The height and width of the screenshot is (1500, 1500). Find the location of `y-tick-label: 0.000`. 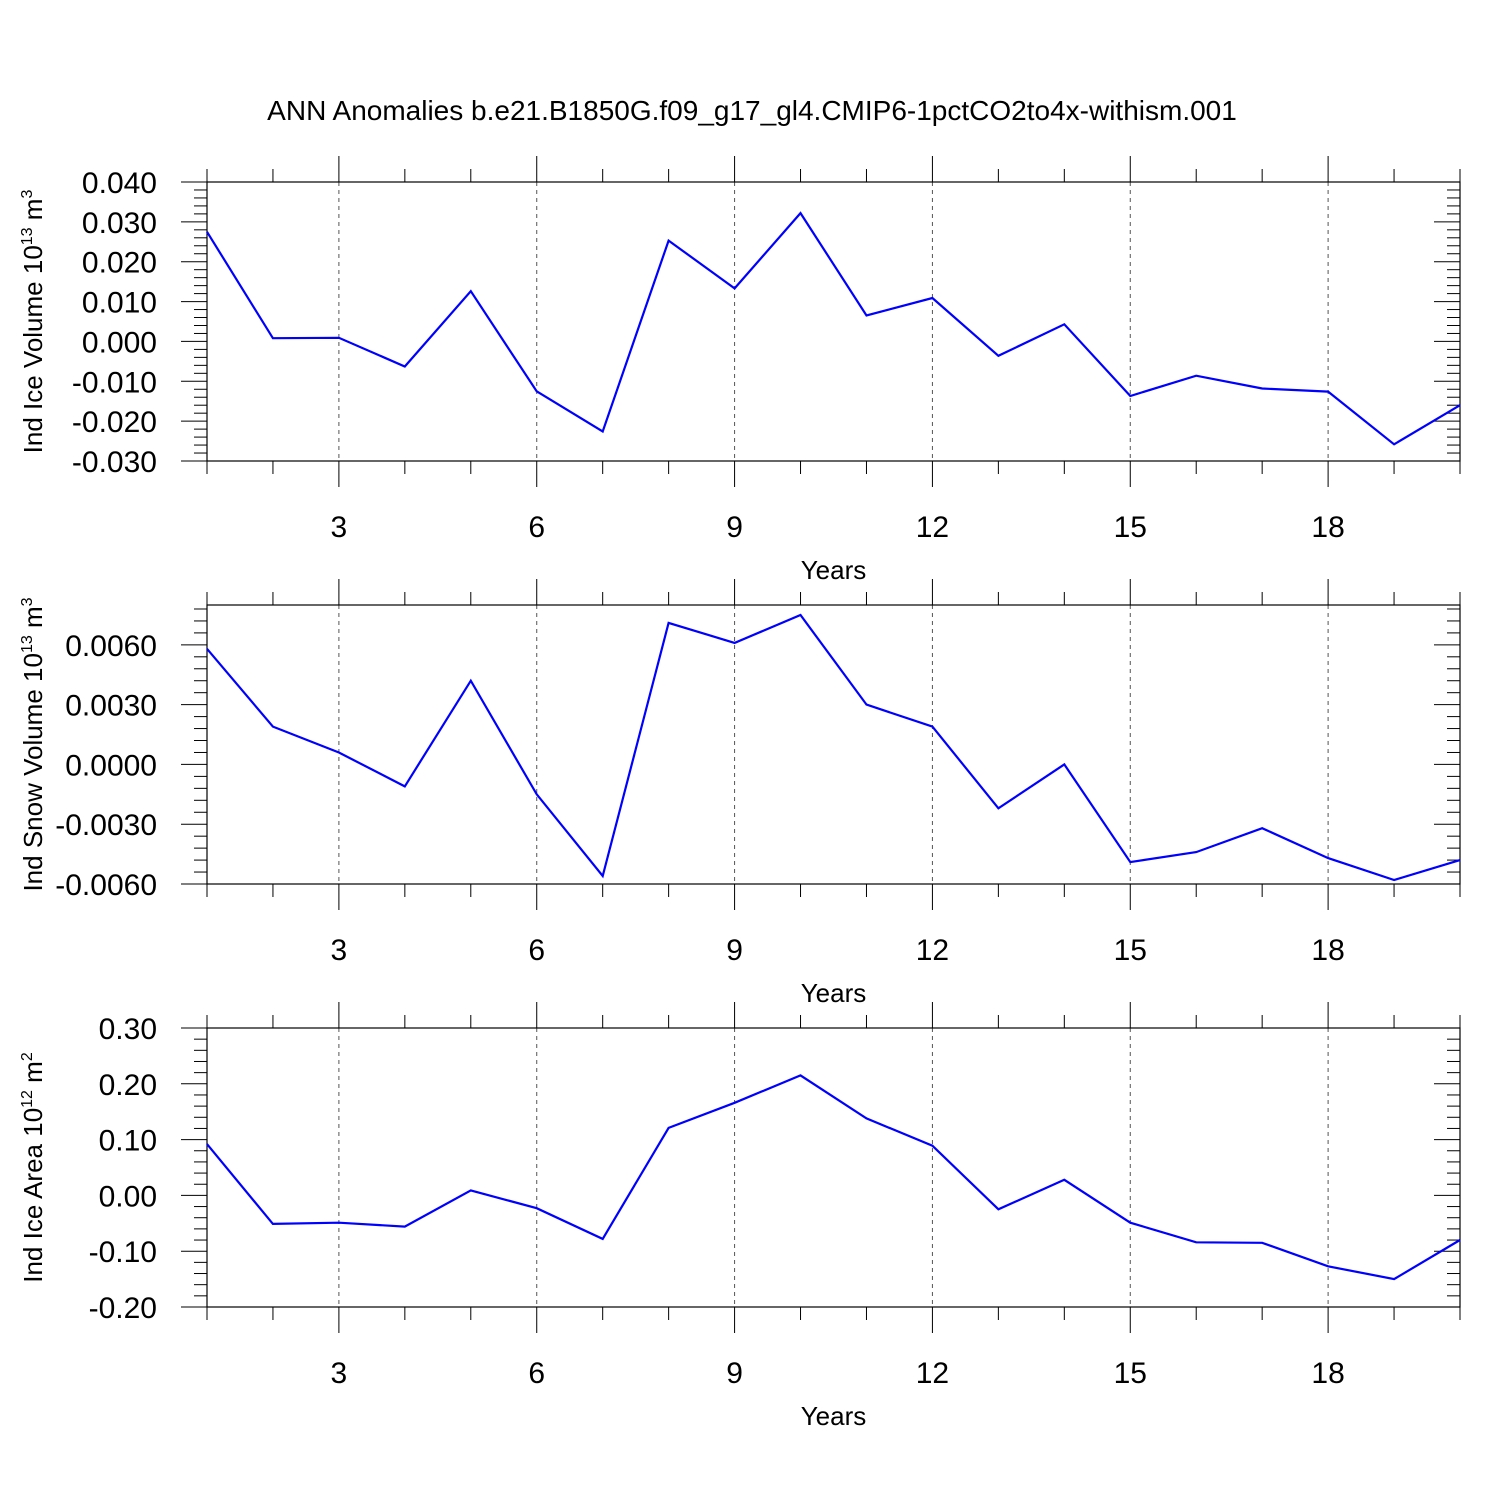

y-tick-label: 0.000 is located at coordinates (119, 342).